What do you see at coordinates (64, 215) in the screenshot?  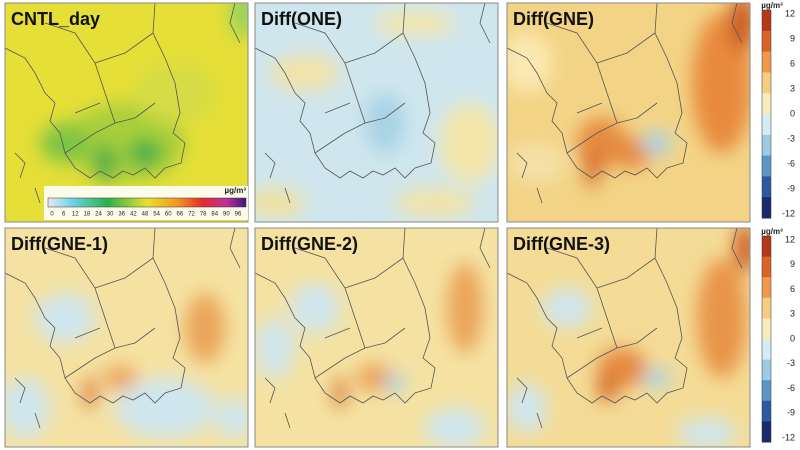 I see `colorbar-tick-label: 6` at bounding box center [64, 215].